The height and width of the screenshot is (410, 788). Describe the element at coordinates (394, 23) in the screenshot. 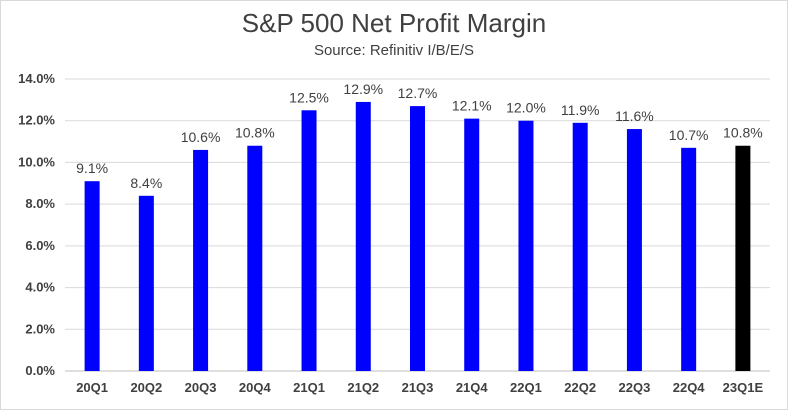

I see `chart-title: S&P 500 Net Profit Margin` at that location.